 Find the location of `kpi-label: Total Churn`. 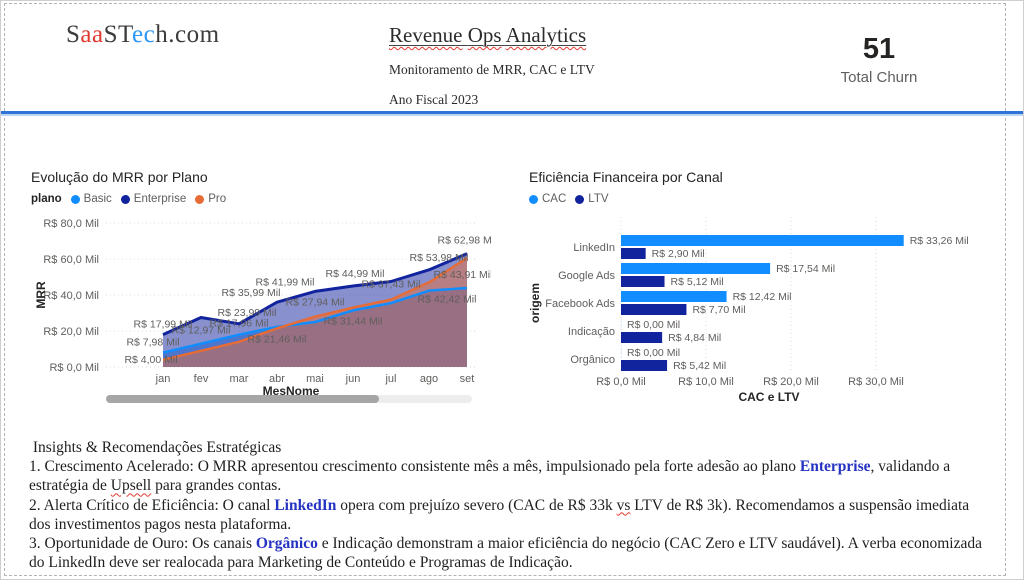

kpi-label: Total Churn is located at coordinates (879, 77).